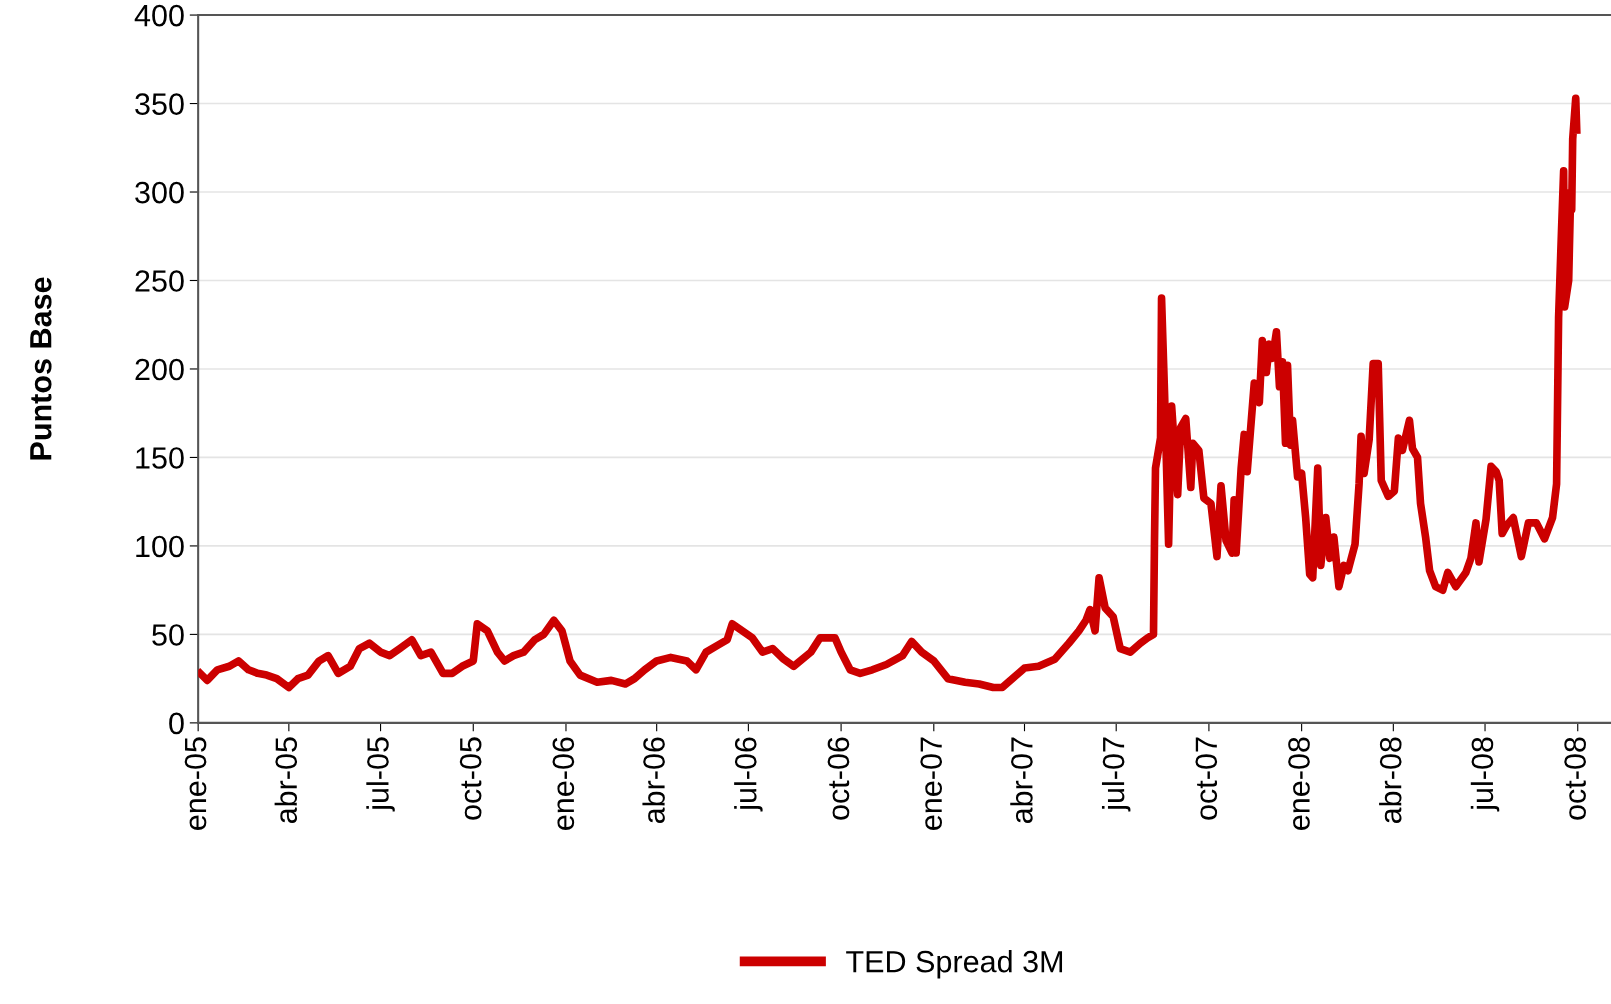  I want to click on legend-label: TED Spread 3M, so click(954, 964).